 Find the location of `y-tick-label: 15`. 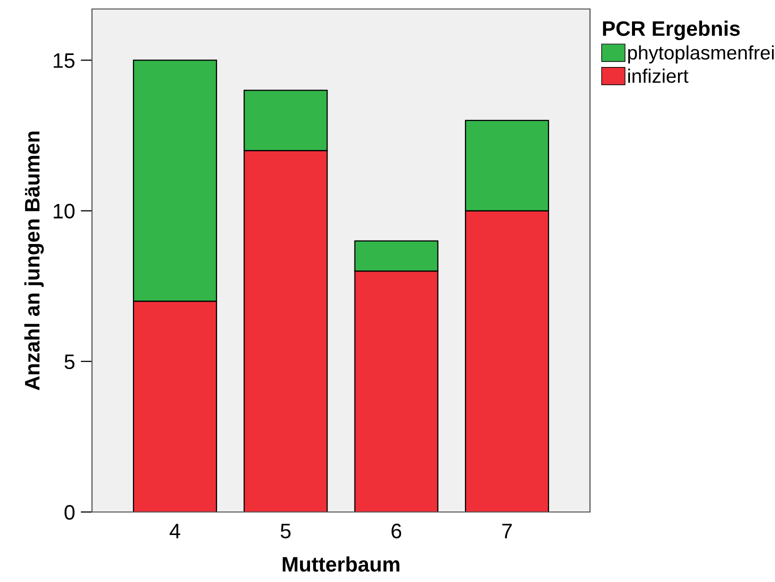

y-tick-label: 15 is located at coordinates (64, 60).